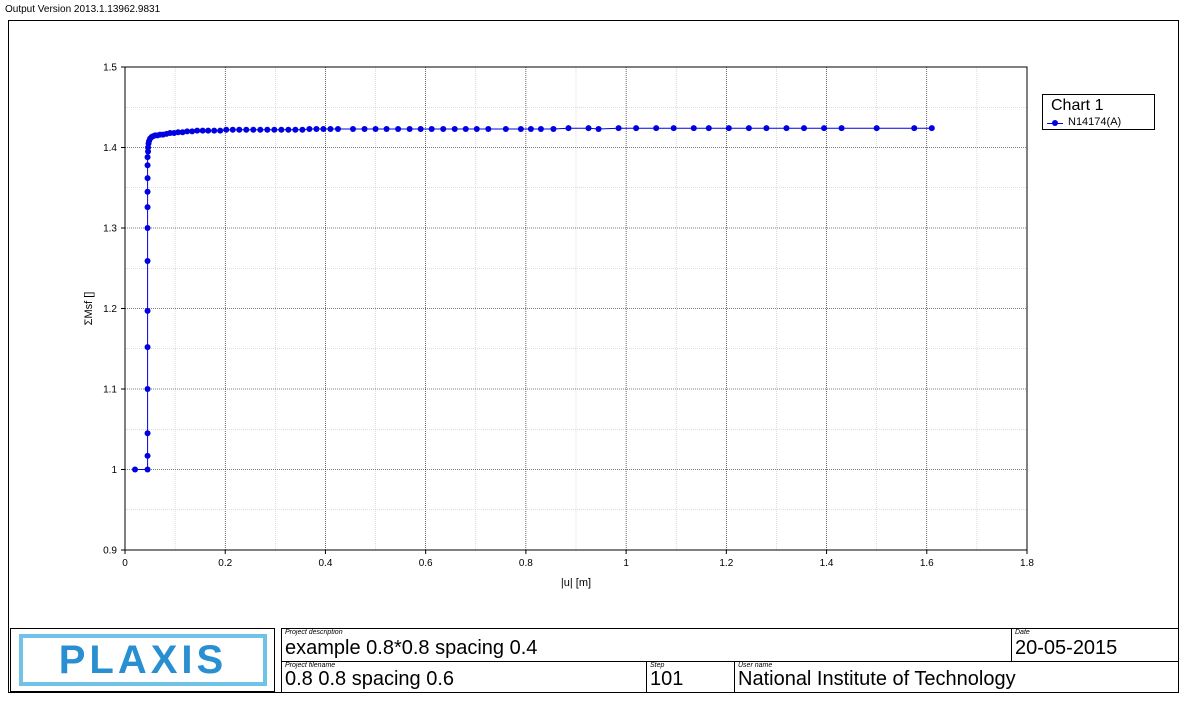  Describe the element at coordinates (827, 563) in the screenshot. I see `x-tick-label: 1.4` at that location.